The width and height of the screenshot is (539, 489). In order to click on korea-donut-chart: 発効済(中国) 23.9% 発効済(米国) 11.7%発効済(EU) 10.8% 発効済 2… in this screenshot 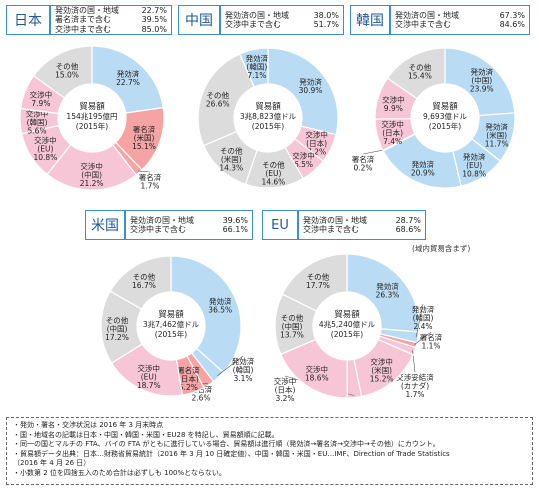, I will do `click(434, 118)`.